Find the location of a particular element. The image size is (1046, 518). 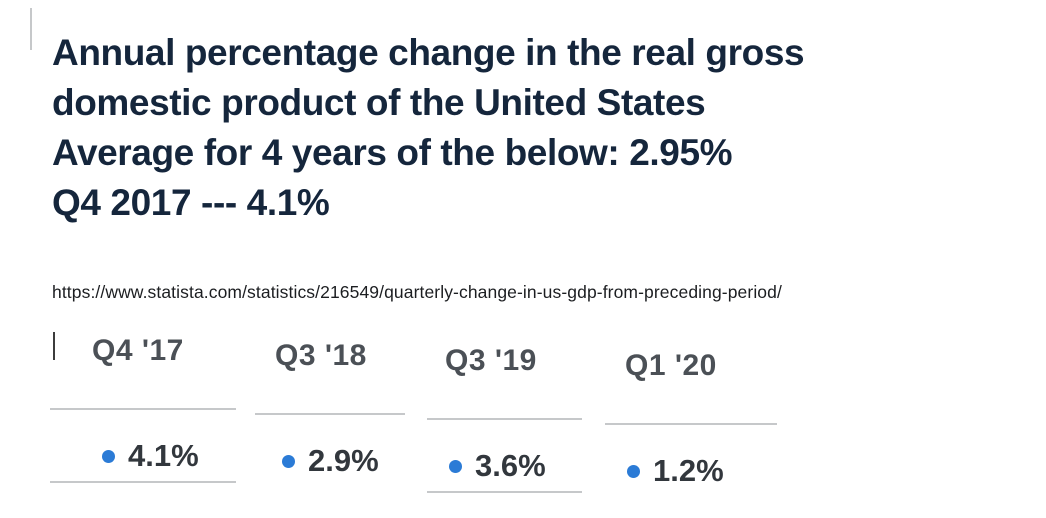

value-row: 1.2% is located at coordinates (691, 471).